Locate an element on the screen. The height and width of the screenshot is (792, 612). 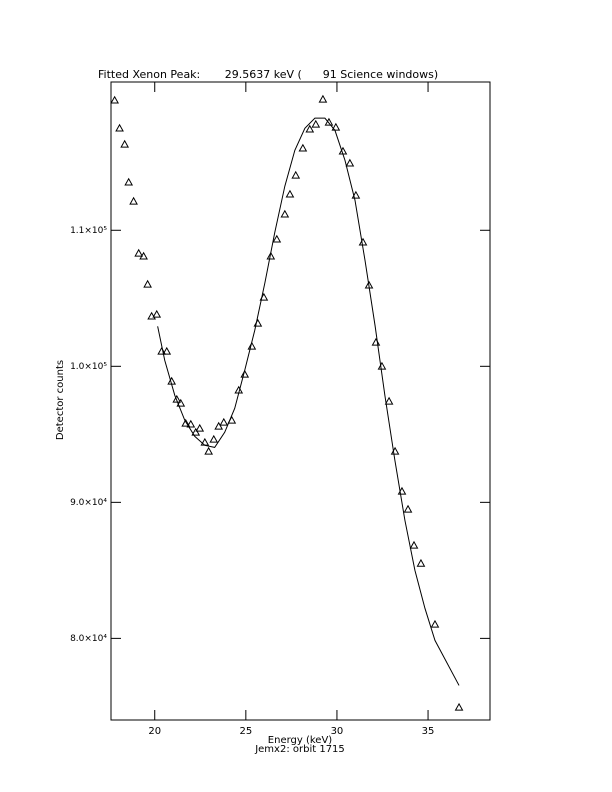
x-tick-label: 35 is located at coordinates (428, 731).